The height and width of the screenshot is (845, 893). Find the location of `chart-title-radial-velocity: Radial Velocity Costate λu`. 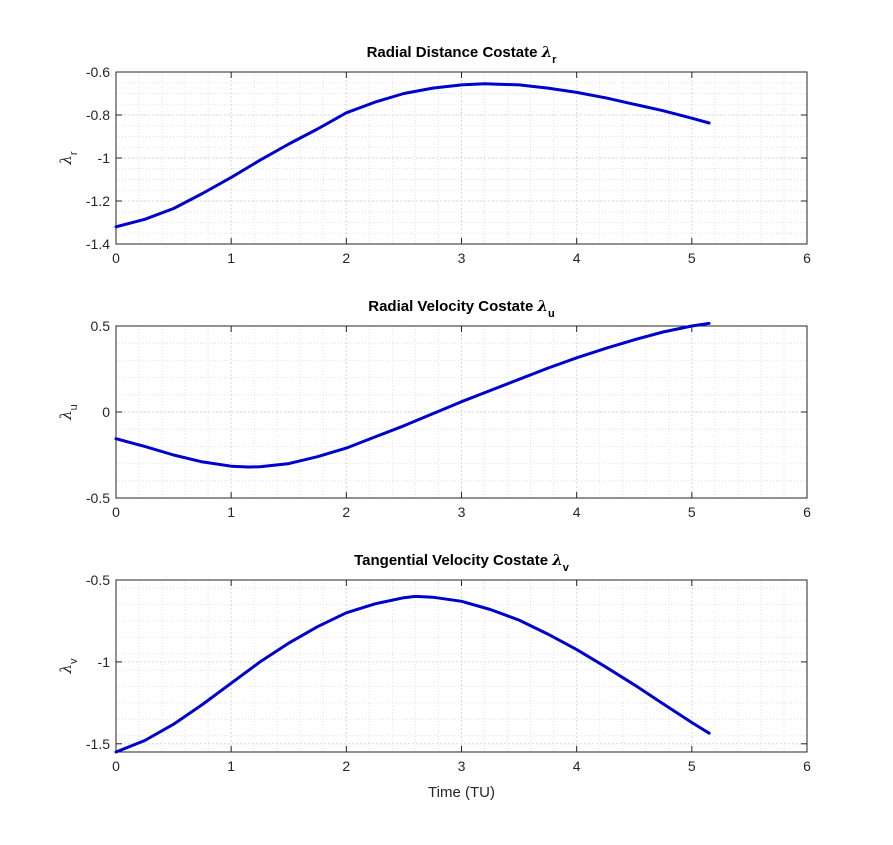

chart-title-radial-velocity: Radial Velocity Costate λu is located at coordinates (461, 308).